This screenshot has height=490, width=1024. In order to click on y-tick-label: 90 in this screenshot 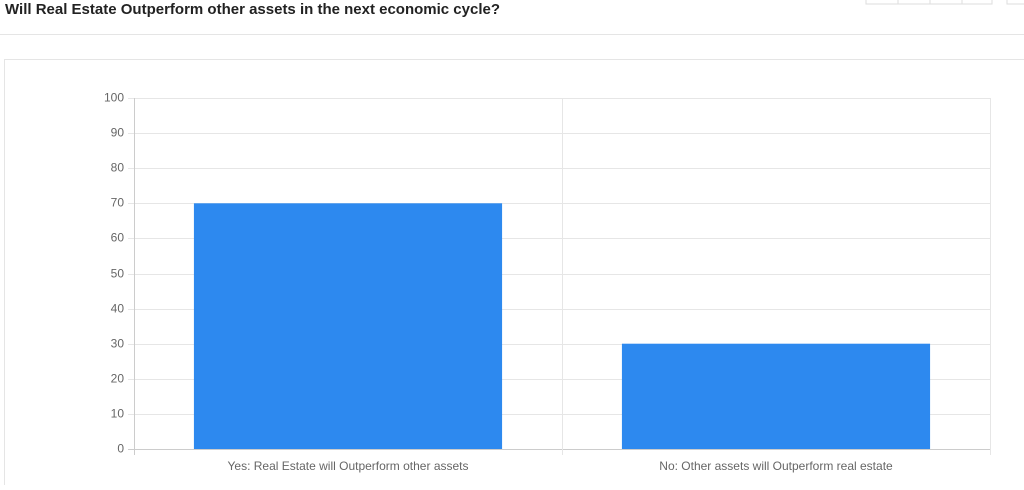, I will do `click(118, 133)`.